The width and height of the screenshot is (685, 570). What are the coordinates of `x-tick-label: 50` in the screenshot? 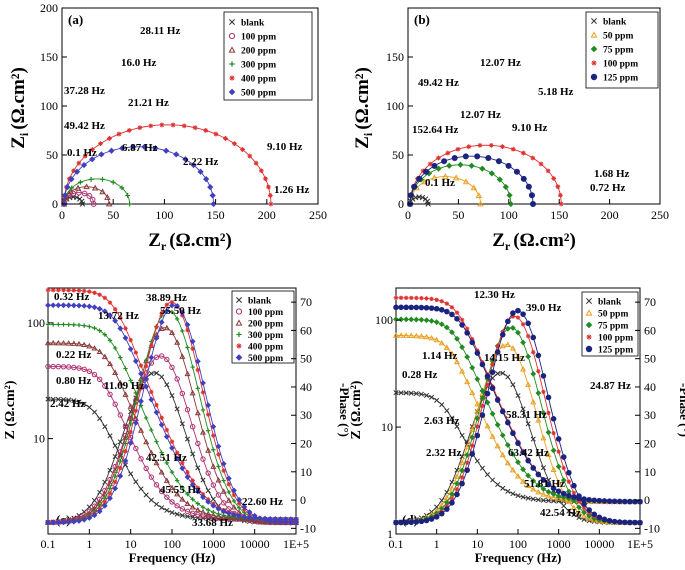 It's located at (458, 215).